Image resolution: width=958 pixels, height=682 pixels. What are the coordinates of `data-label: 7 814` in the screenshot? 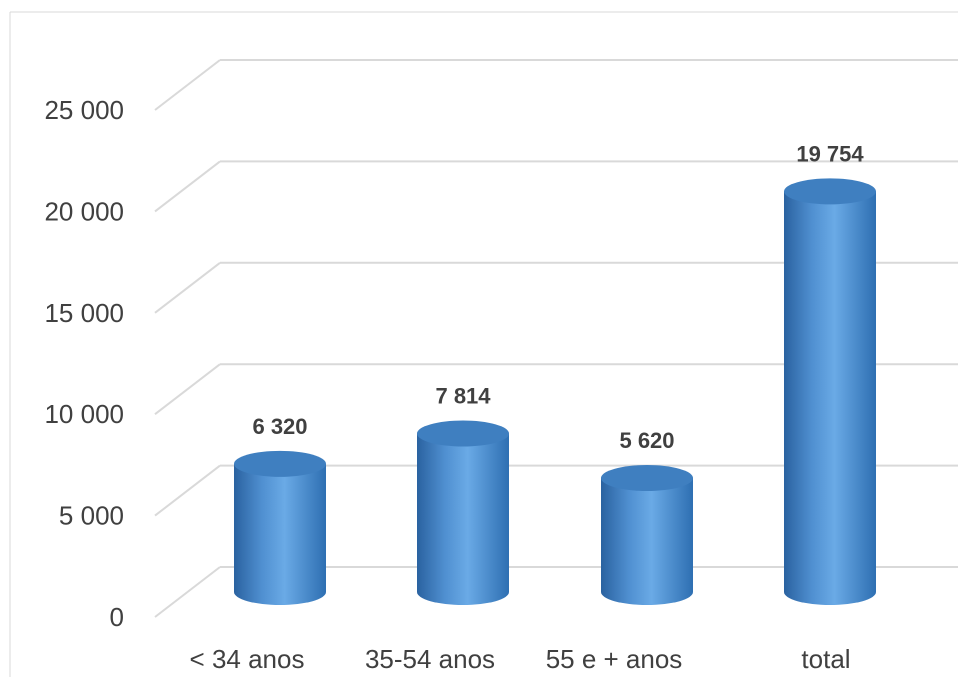 It's located at (463, 396).